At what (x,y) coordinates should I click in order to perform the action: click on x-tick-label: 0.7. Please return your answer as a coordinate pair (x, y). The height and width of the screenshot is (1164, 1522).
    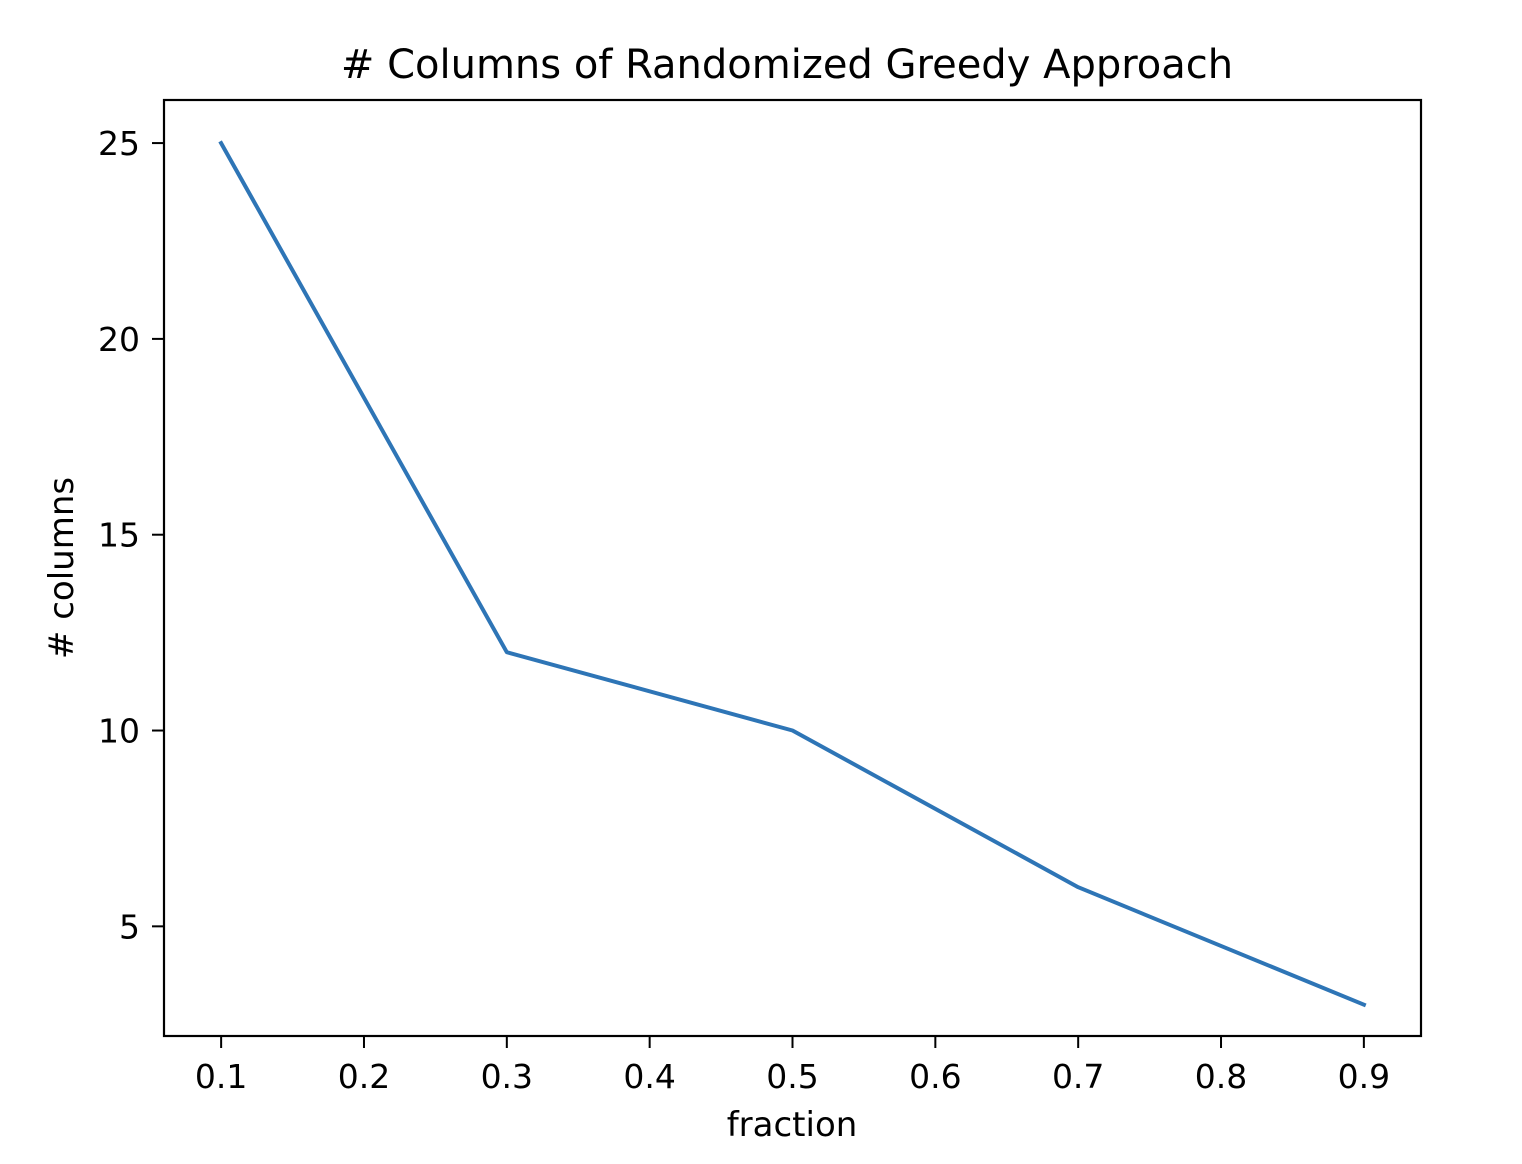
    Looking at the image, I should click on (1078, 1076).